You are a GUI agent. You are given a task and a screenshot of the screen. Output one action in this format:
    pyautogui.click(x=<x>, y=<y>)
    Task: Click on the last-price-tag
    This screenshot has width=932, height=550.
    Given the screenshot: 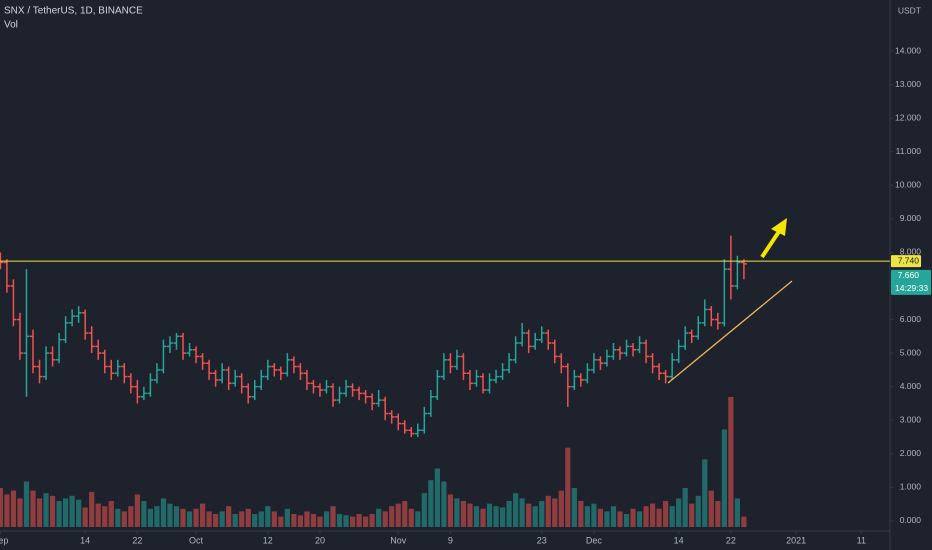 What is the action you would take?
    pyautogui.click(x=911, y=282)
    